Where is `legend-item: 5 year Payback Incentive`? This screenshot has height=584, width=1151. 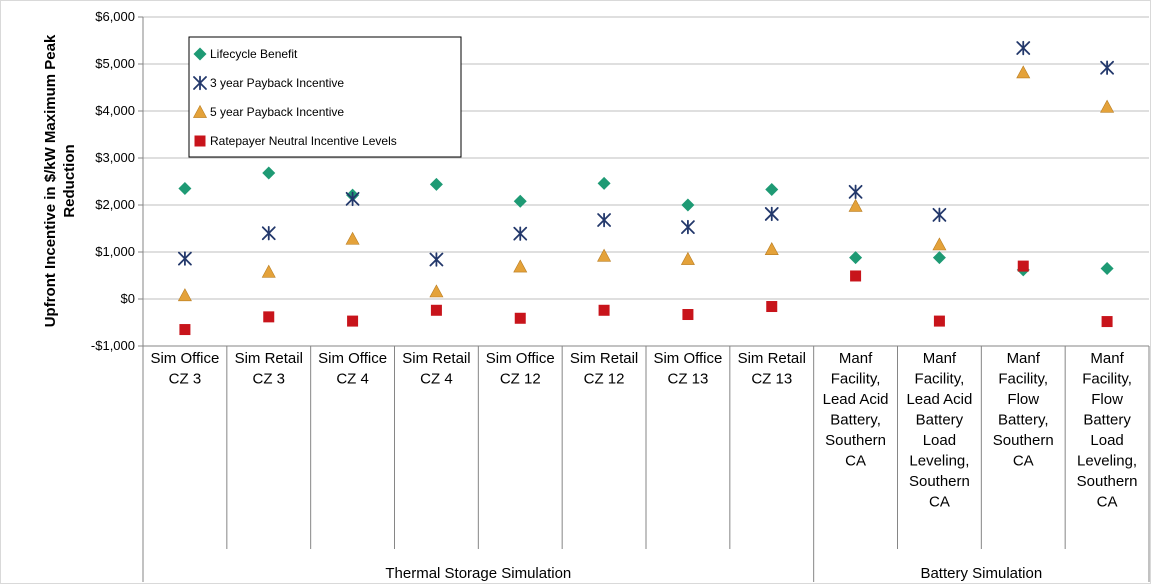
legend-item: 5 year Payback Incentive is located at coordinates (268, 111).